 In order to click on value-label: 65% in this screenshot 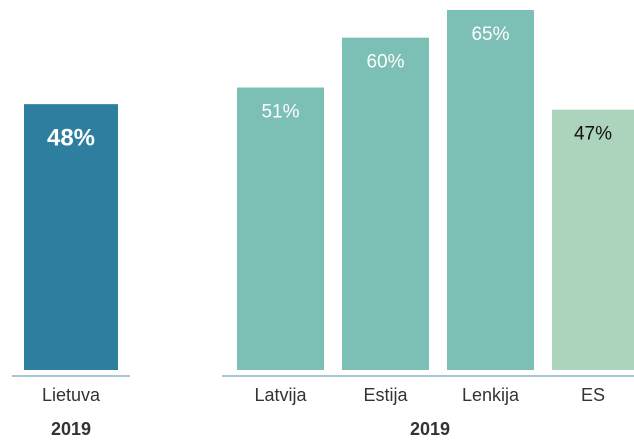, I will do `click(490, 34)`.